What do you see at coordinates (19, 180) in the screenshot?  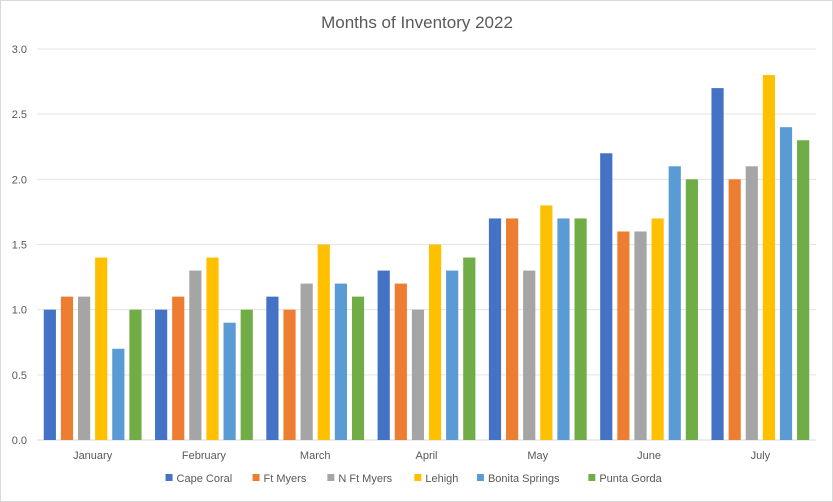 I see `y-tick-label: 2.0` at bounding box center [19, 180].